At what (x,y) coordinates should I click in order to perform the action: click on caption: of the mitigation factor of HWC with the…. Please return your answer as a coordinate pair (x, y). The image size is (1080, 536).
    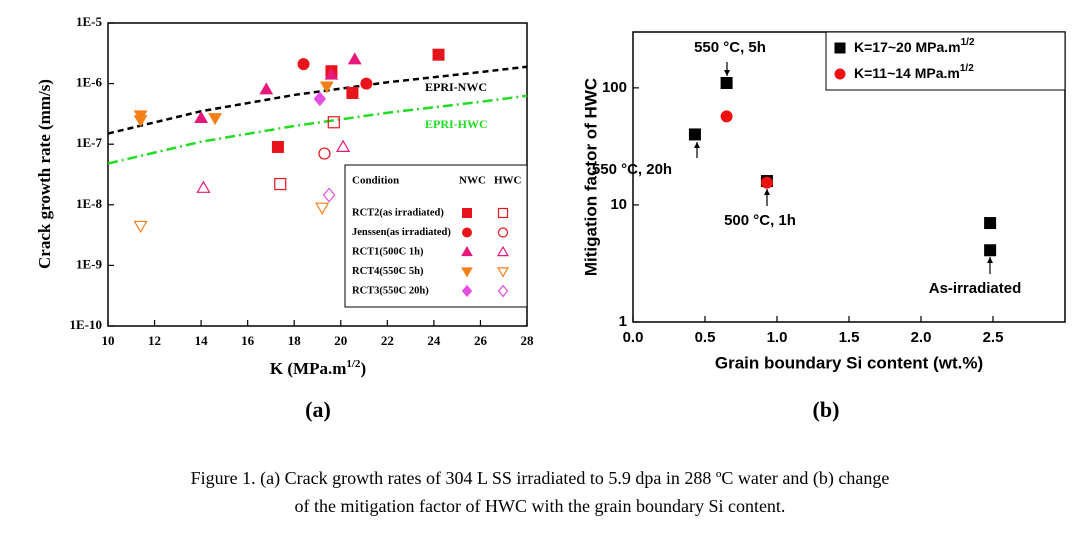
    Looking at the image, I should click on (540, 506).